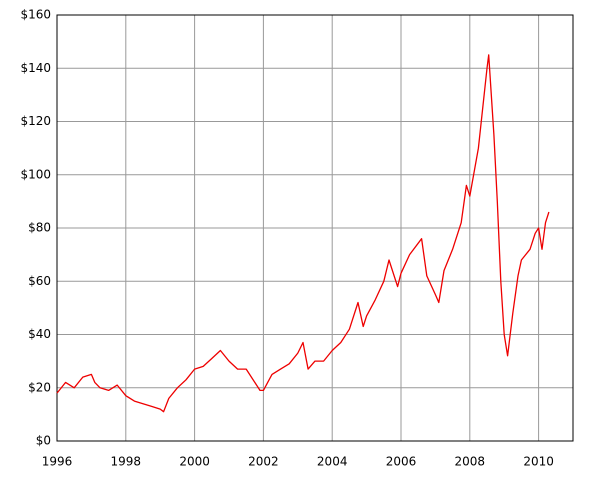 The image size is (594, 482). I want to click on y-tick-label: $160, so click(35, 15).